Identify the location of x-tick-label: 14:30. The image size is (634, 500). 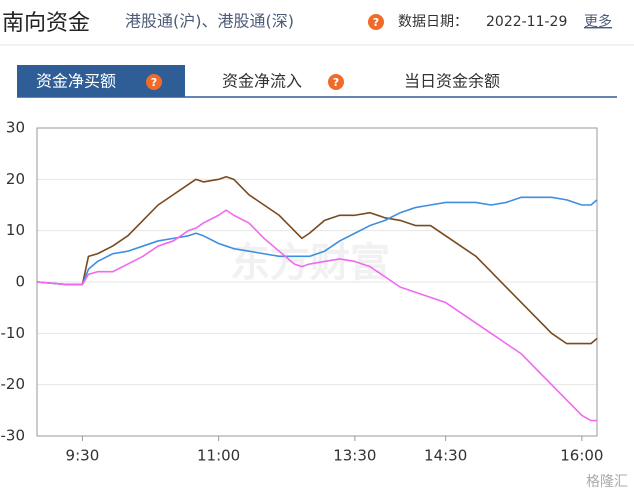
(445, 456).